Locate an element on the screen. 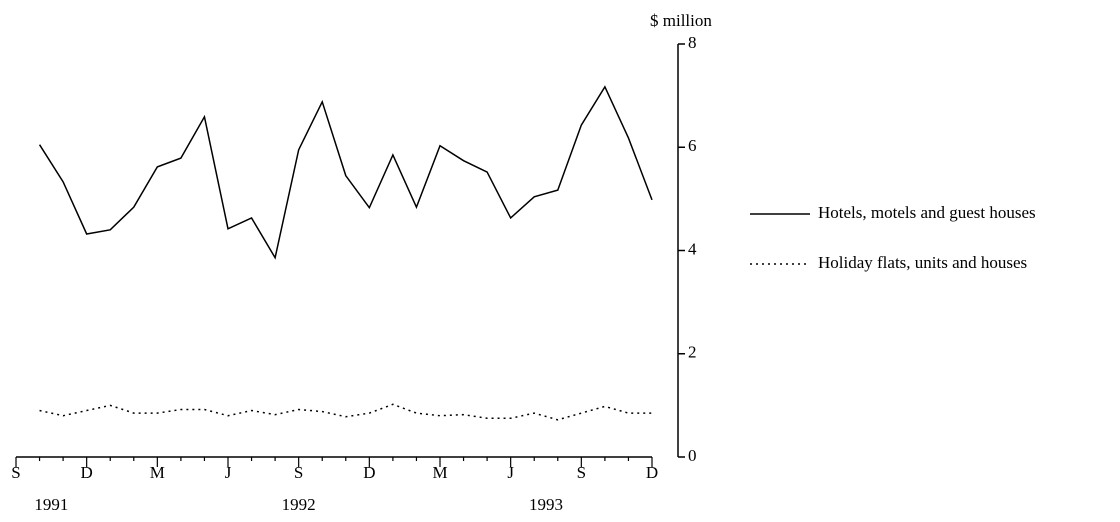 This screenshot has width=1120, height=522. year-label: 1991 is located at coordinates (51, 504).